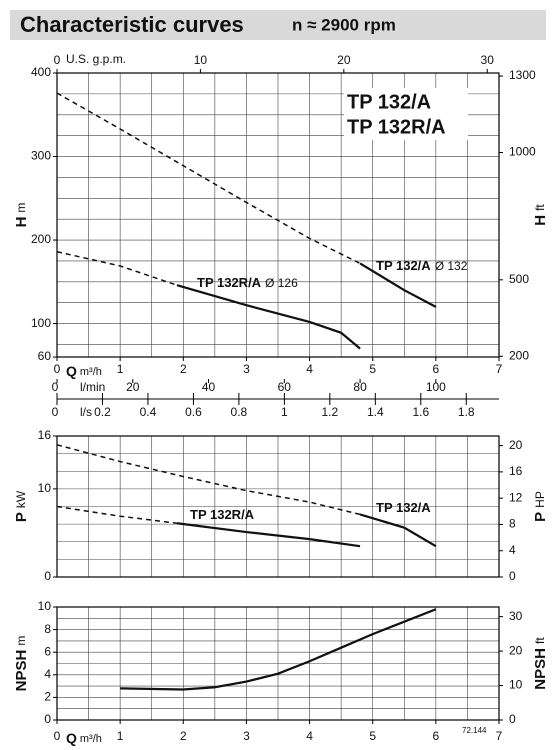  Describe the element at coordinates (512, 550) in the screenshot. I see `y2-tick-label: 4` at that location.